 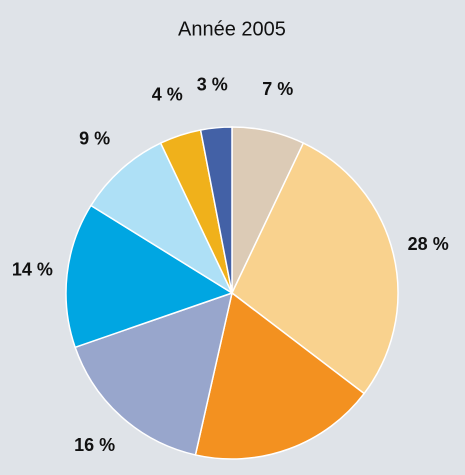 I want to click on data-label: 16 %, so click(x=94, y=445).